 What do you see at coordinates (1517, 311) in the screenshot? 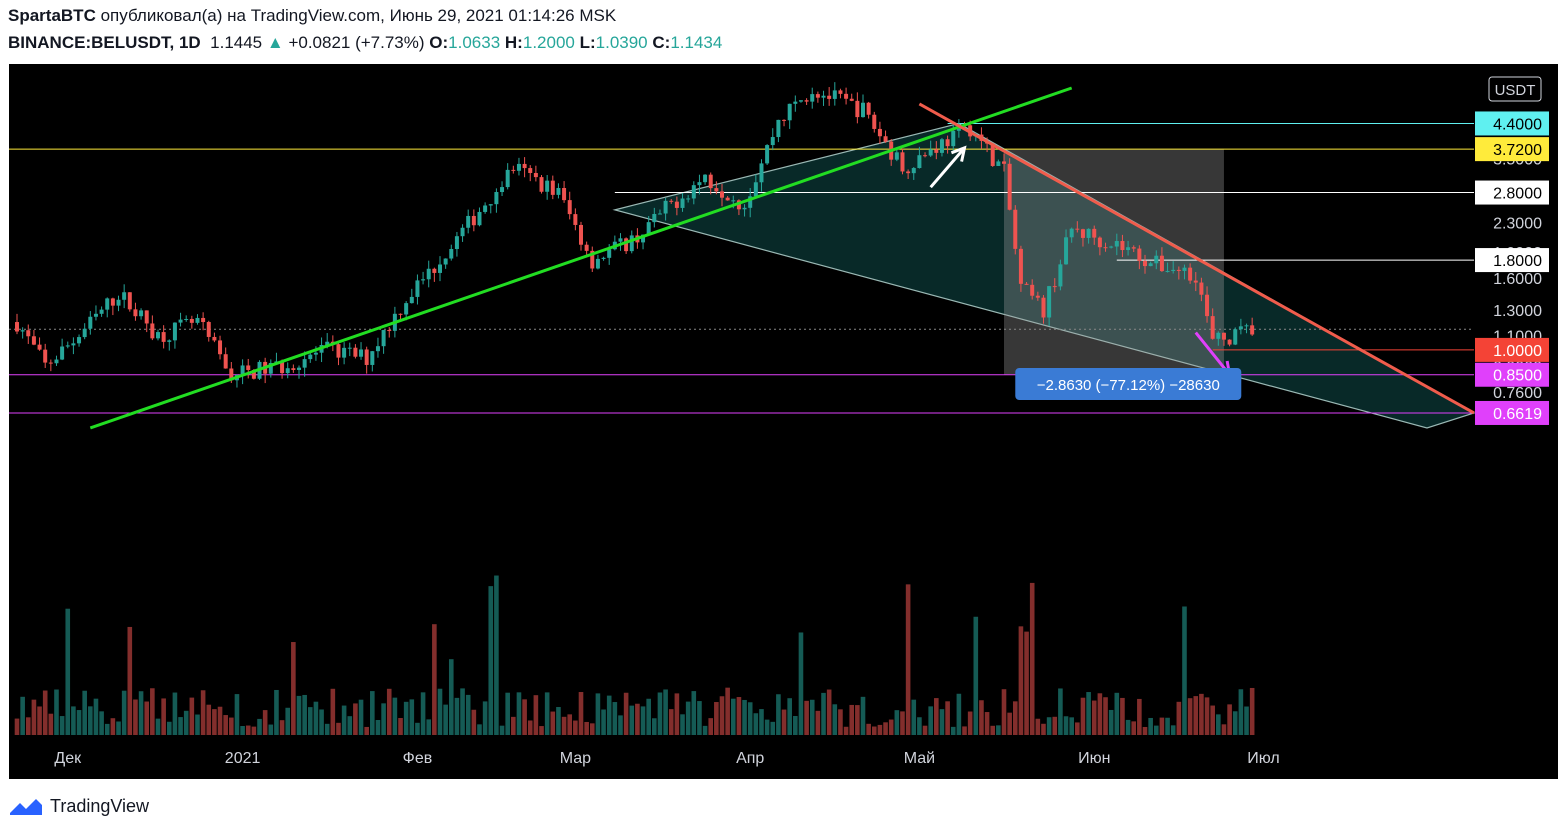
I see `y-tick-label: 1.3000` at bounding box center [1517, 311].